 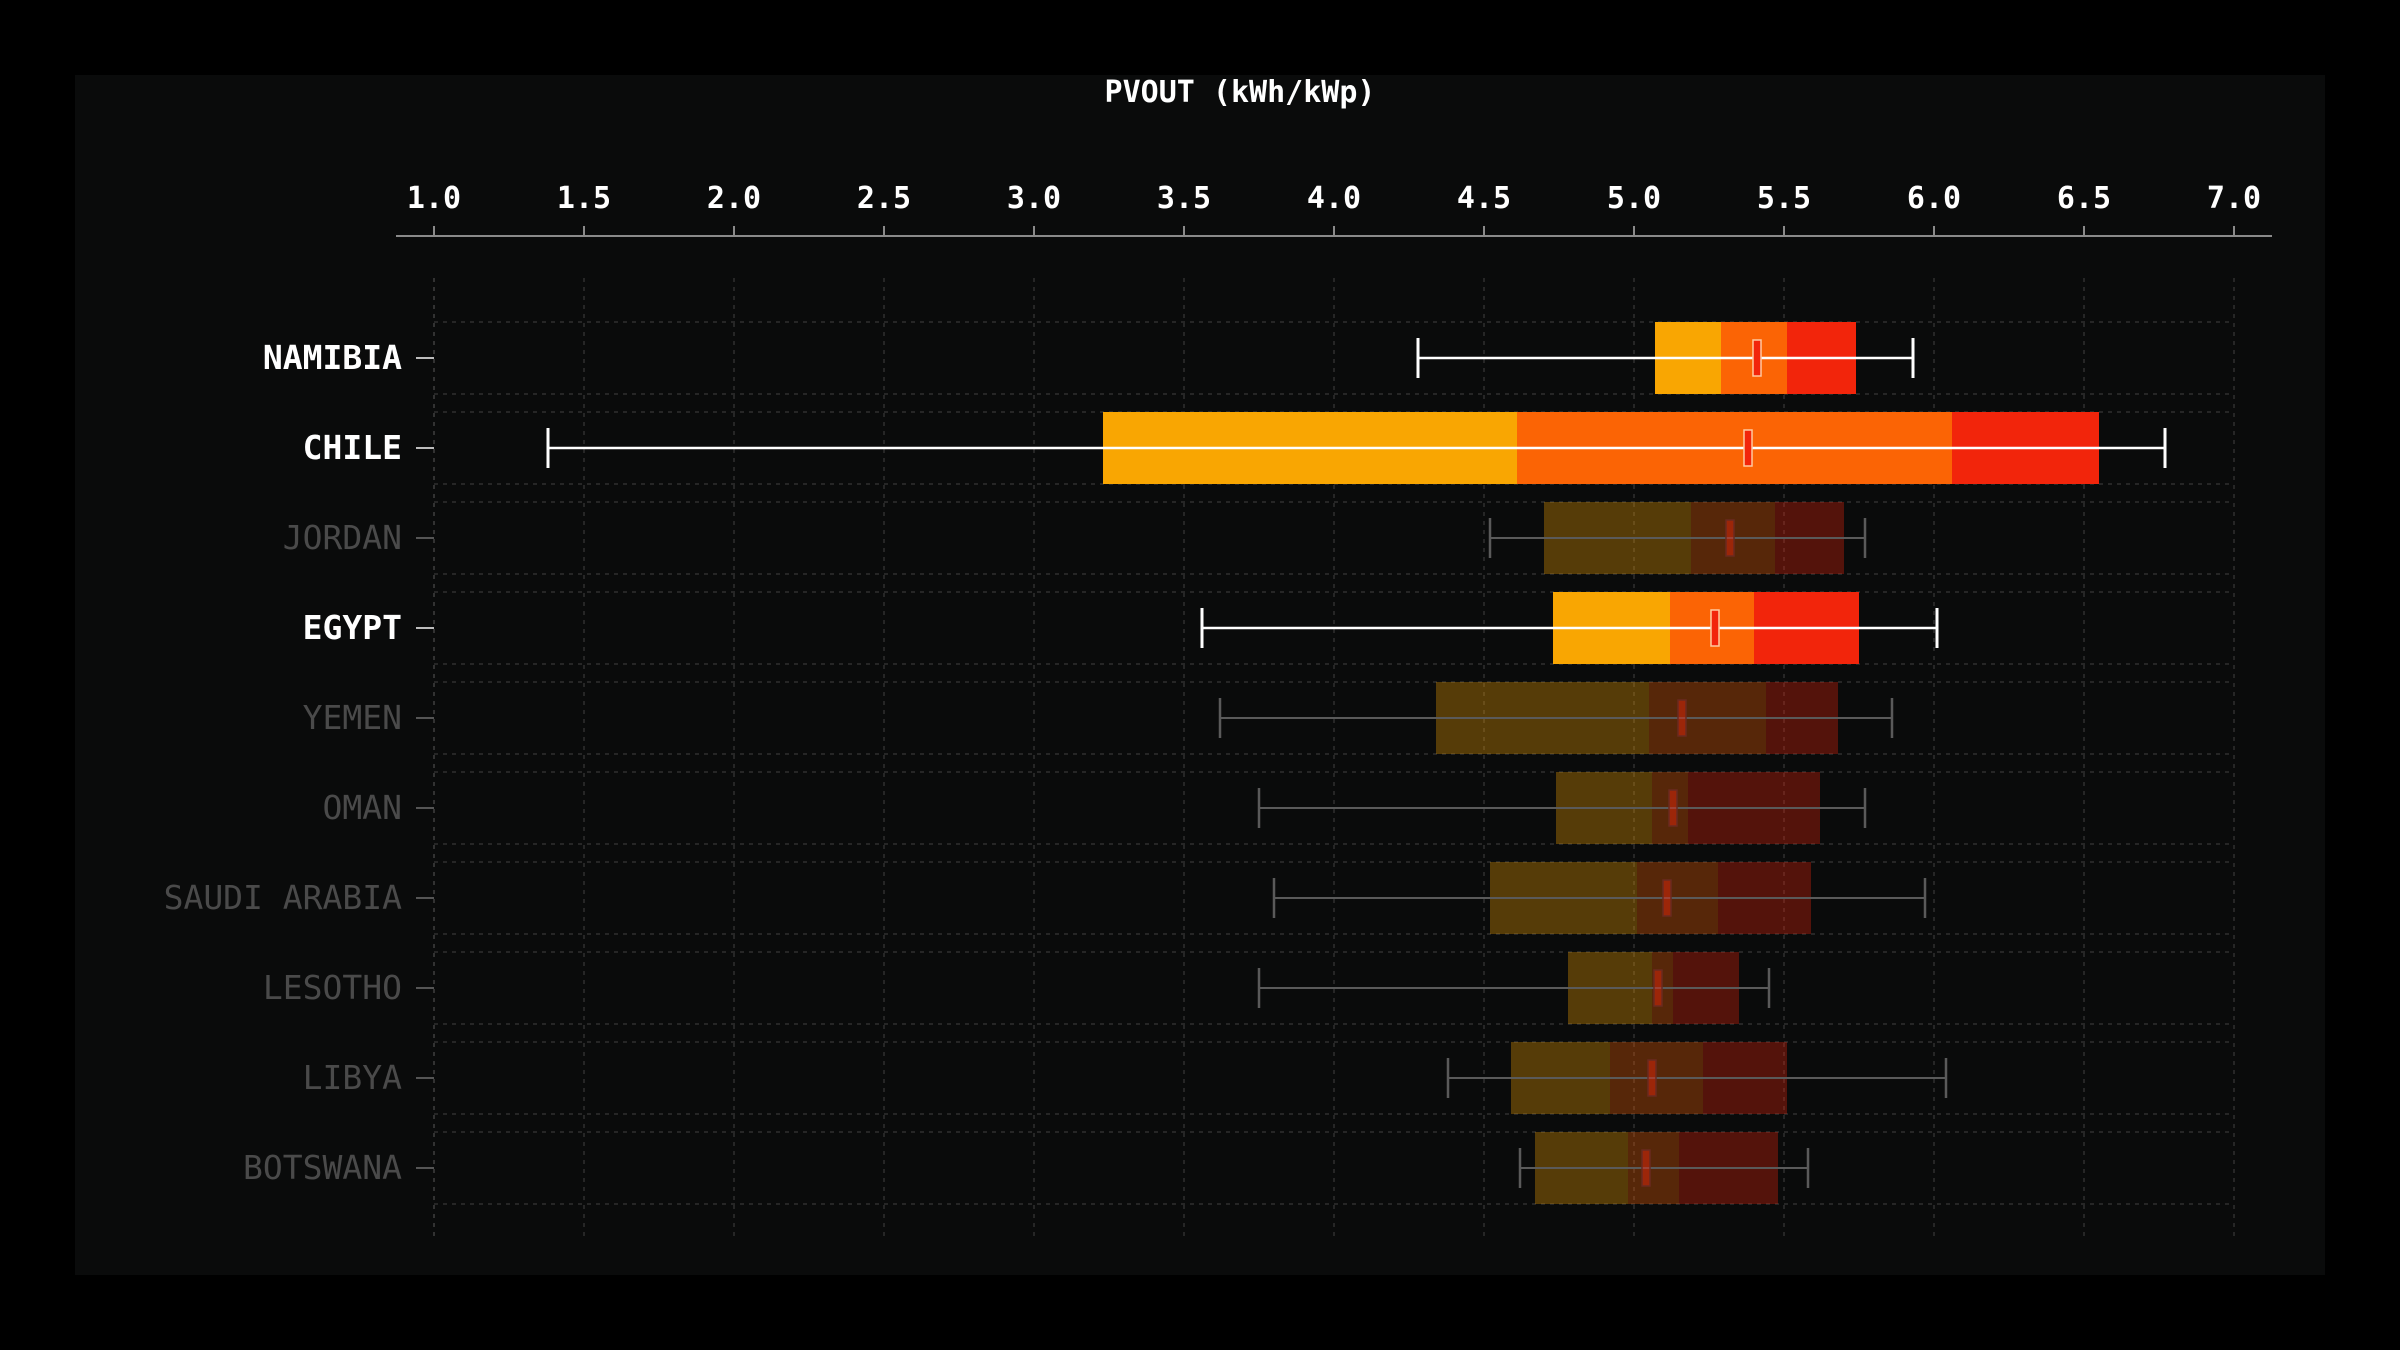 I want to click on box-row: LIBYA, so click(x=1268, y=1078).